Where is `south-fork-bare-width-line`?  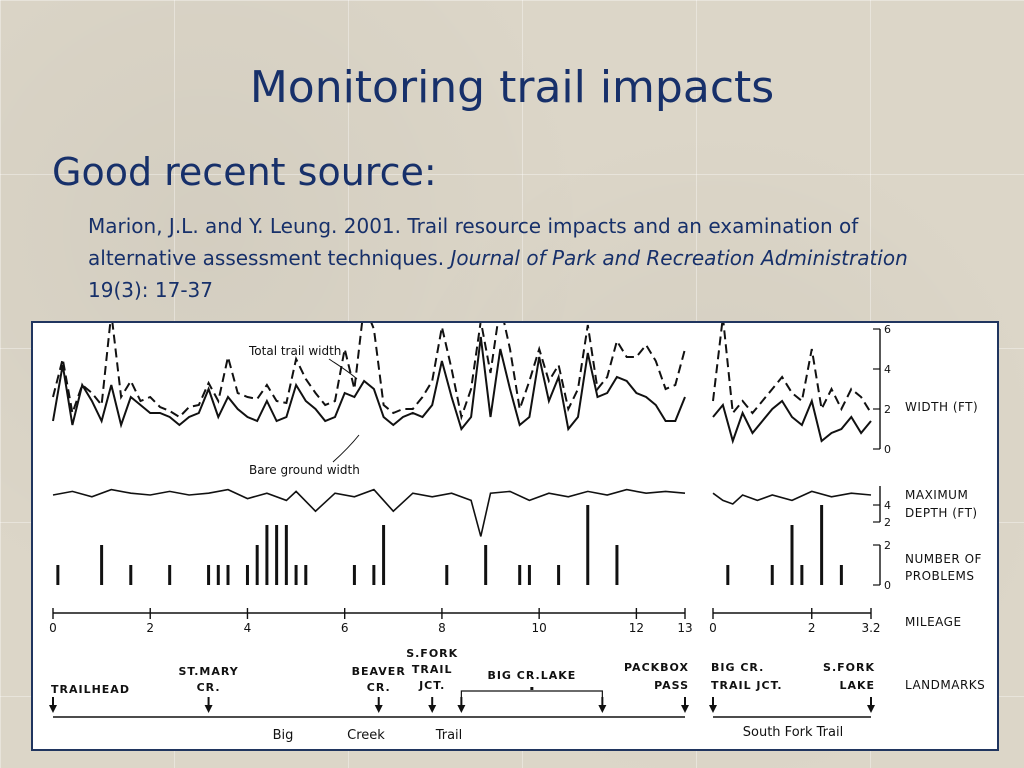 south-fork-bare-width-line is located at coordinates (792, 421).